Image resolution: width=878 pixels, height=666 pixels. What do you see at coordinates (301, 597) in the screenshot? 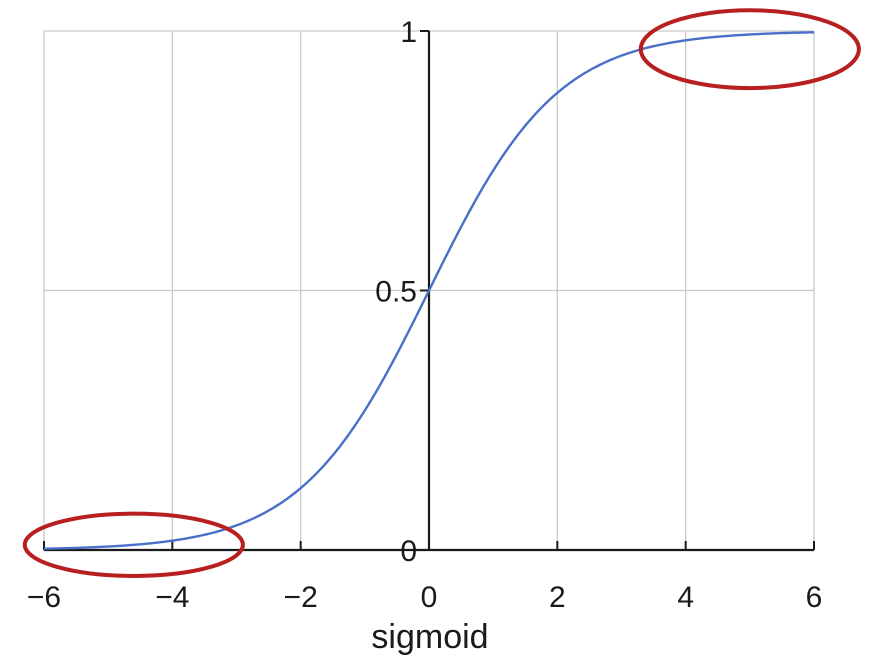
I see `x-tick-label: −2` at bounding box center [301, 597].